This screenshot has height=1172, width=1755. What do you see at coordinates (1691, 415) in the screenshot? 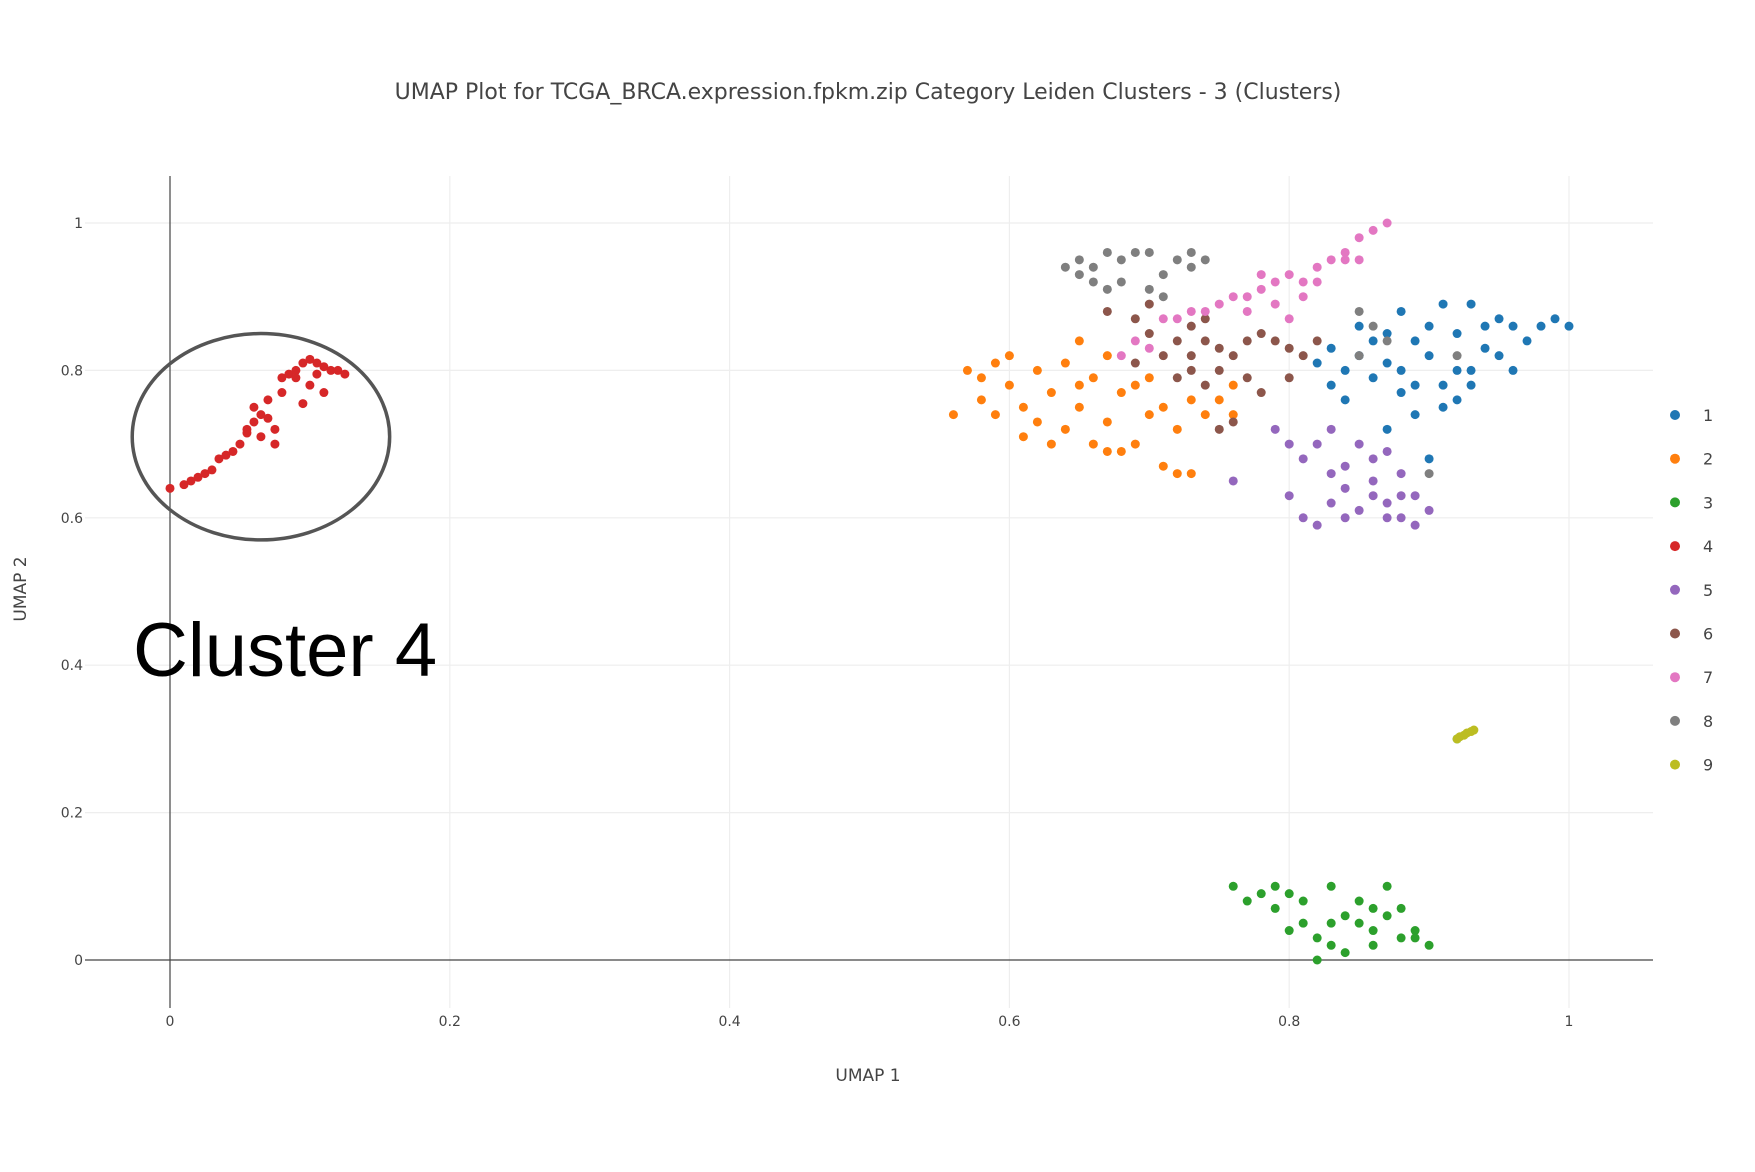
I see `legend-item-1: 1` at bounding box center [1691, 415].